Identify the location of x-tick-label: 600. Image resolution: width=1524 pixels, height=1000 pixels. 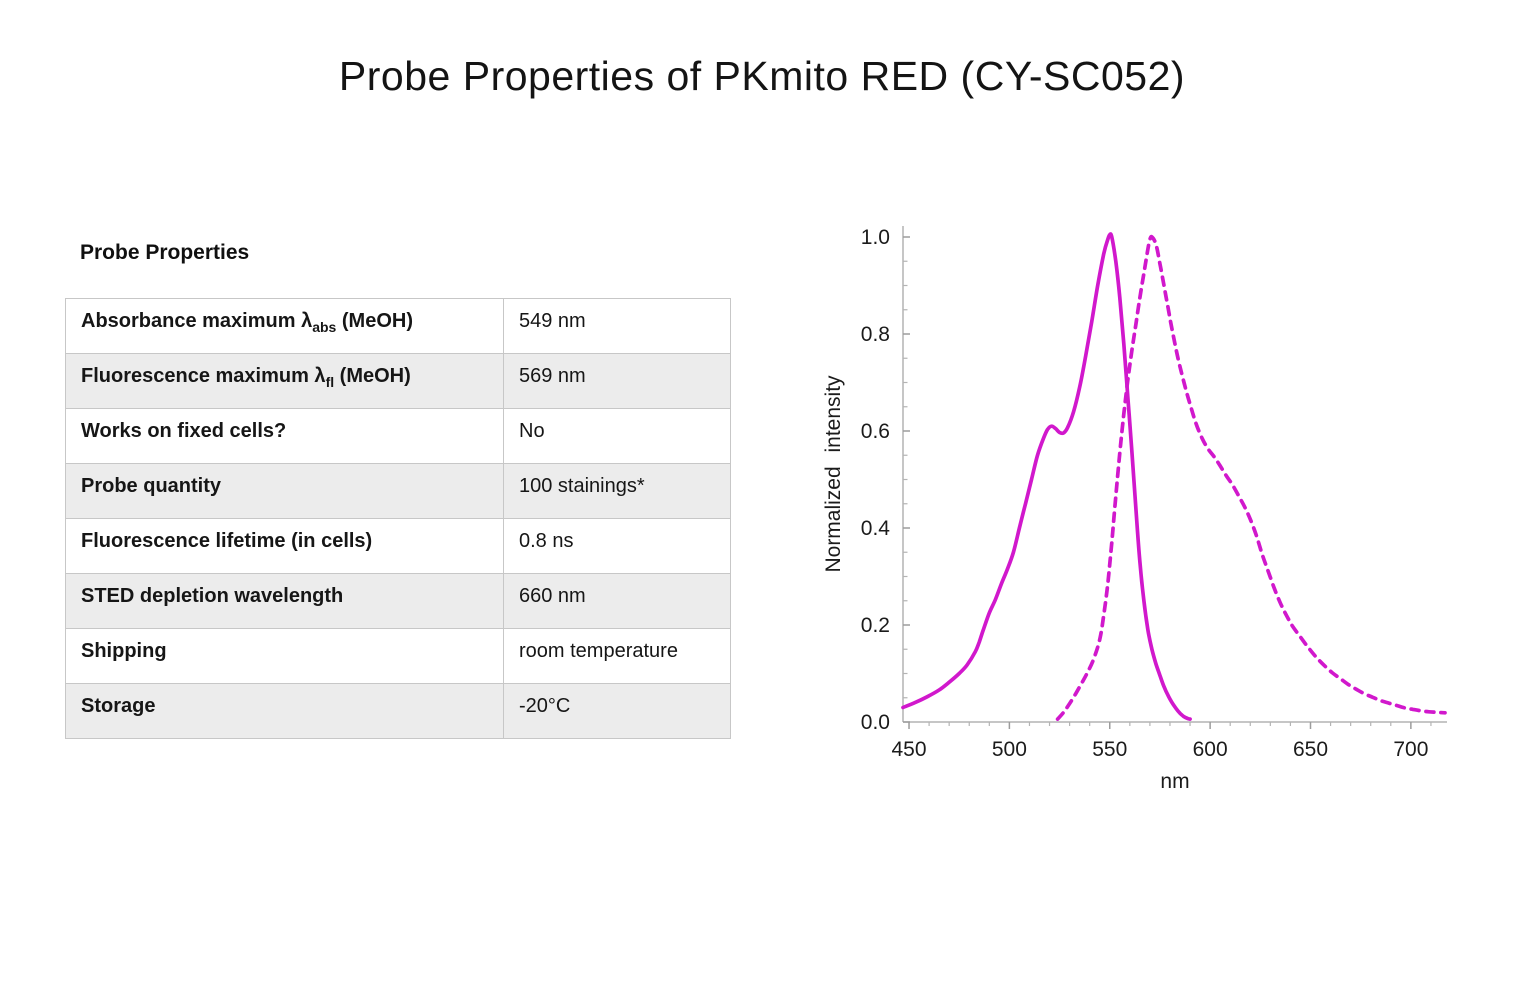
(1210, 749).